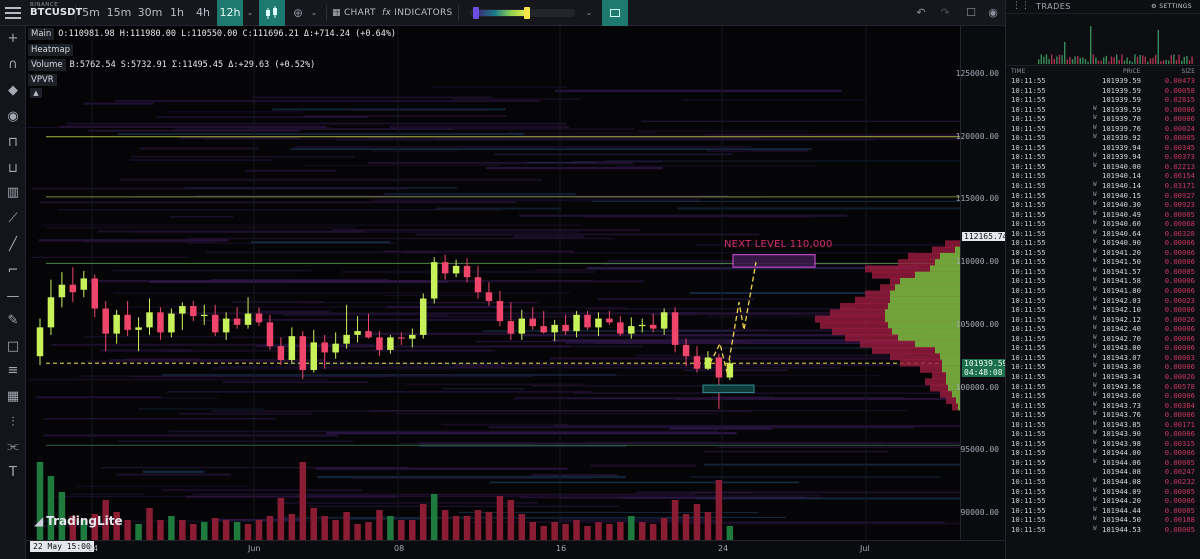 Image resolution: width=1200 pixels, height=559 pixels. What do you see at coordinates (13, 296) in the screenshot?
I see `horizontal-line-icon: —` at bounding box center [13, 296].